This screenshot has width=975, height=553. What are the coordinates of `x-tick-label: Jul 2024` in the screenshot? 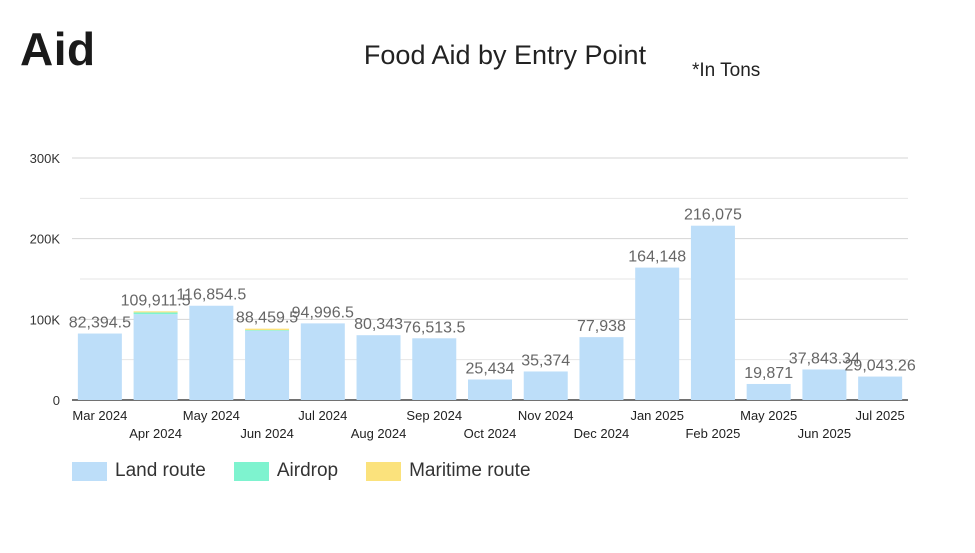 It's located at (322, 415).